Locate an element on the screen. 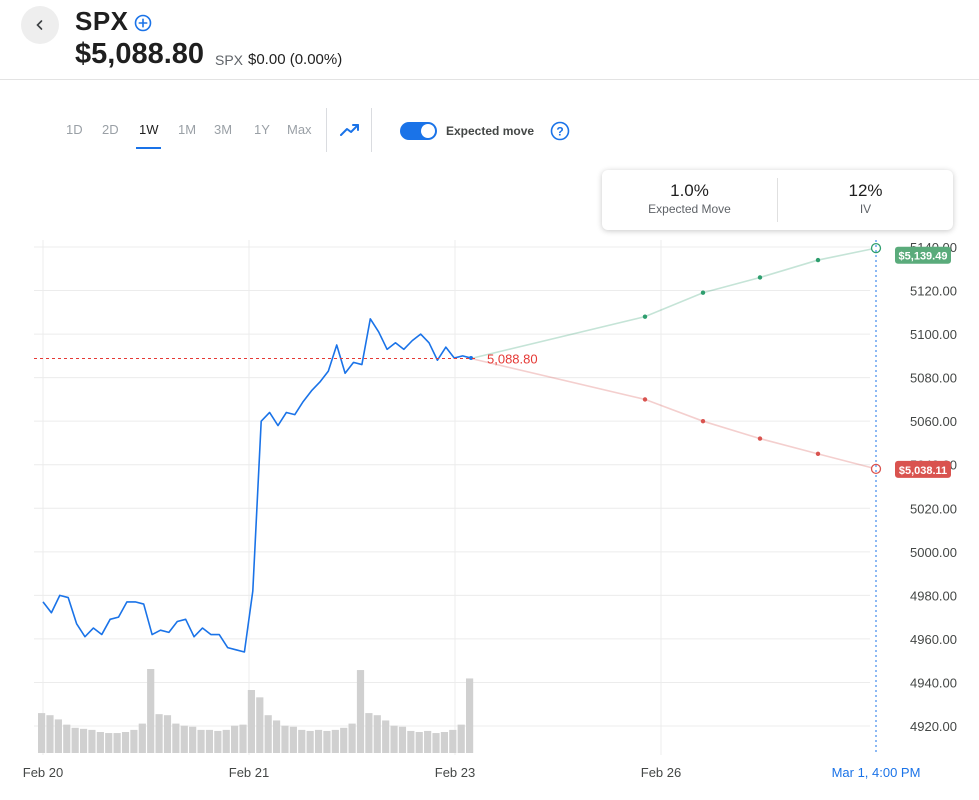  y-tick-label: 4940.00 is located at coordinates (933, 682).